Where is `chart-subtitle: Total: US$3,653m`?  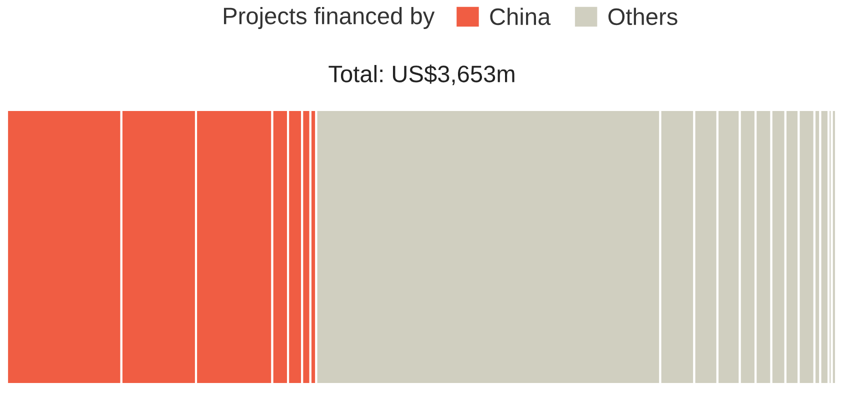 chart-subtitle: Total: US$3,653m is located at coordinates (421, 75).